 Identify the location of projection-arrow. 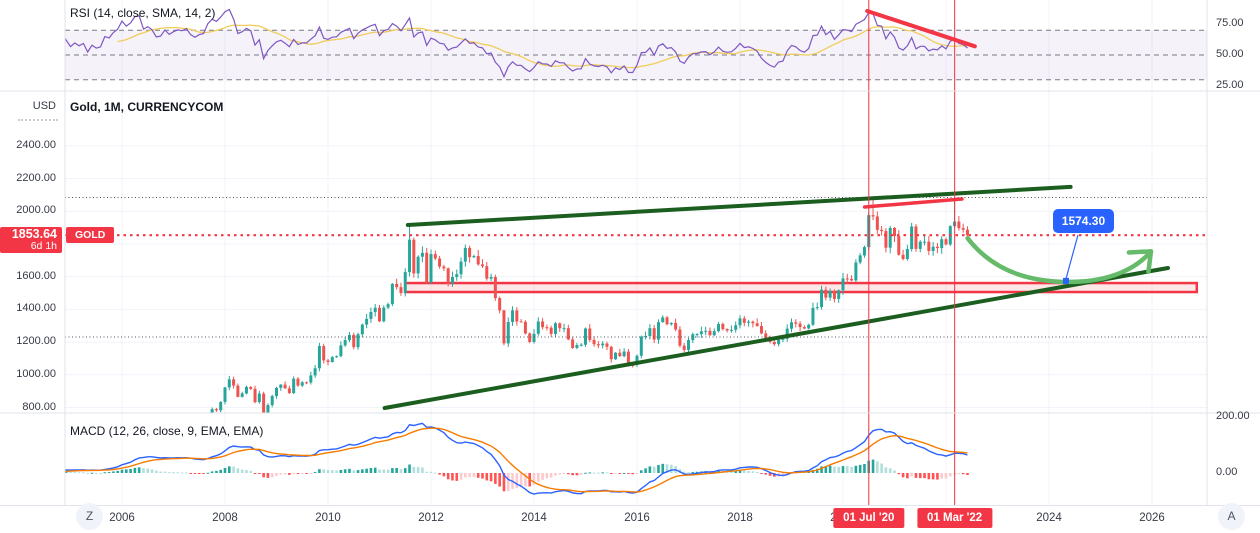
(1059, 260).